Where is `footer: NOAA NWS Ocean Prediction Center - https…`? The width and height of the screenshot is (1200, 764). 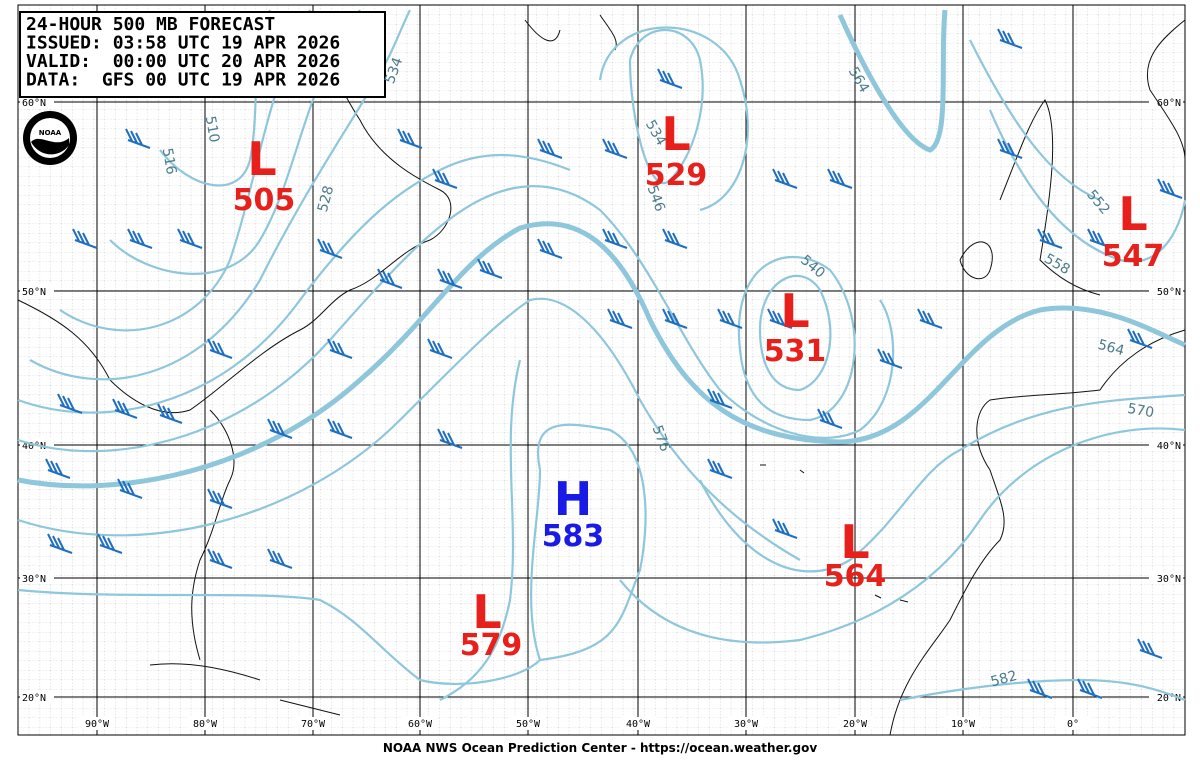 footer: NOAA NWS Ocean Prediction Center - https… is located at coordinates (600, 748).